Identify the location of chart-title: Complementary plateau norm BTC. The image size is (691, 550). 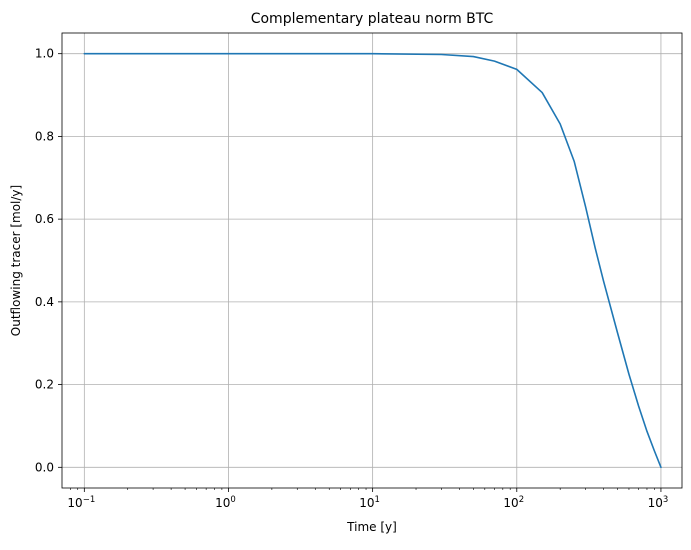
(372, 19).